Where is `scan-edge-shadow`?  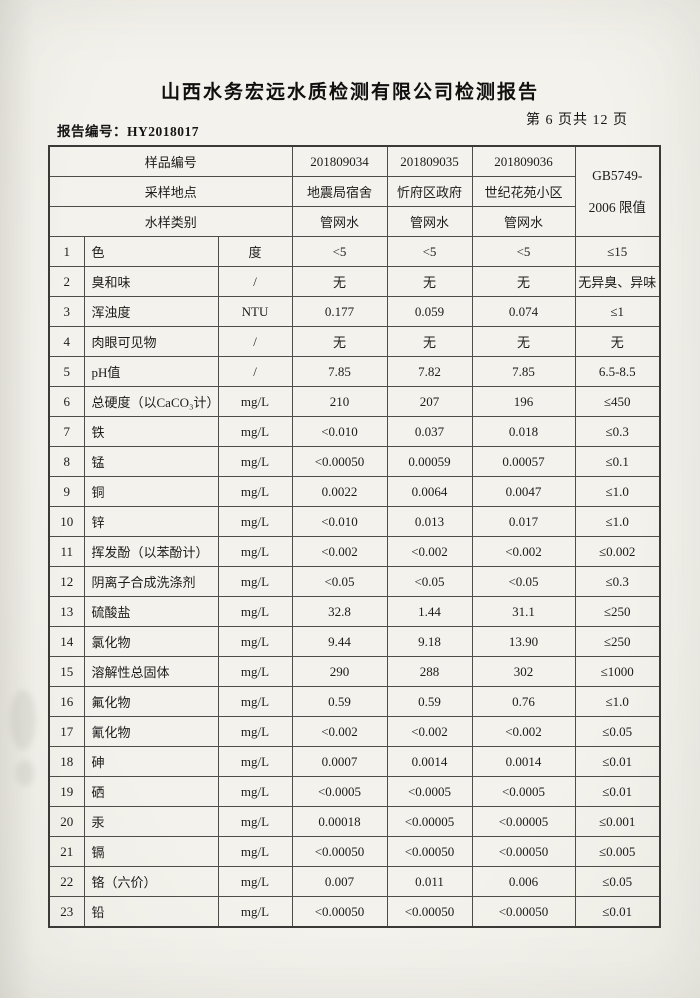
scan-edge-shadow is located at coordinates (17, 499).